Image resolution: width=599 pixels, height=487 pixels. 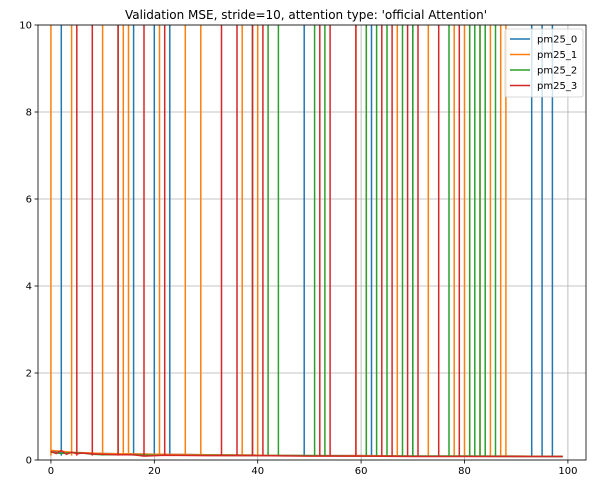 I want to click on x-tick-label: 40, so click(x=257, y=471).